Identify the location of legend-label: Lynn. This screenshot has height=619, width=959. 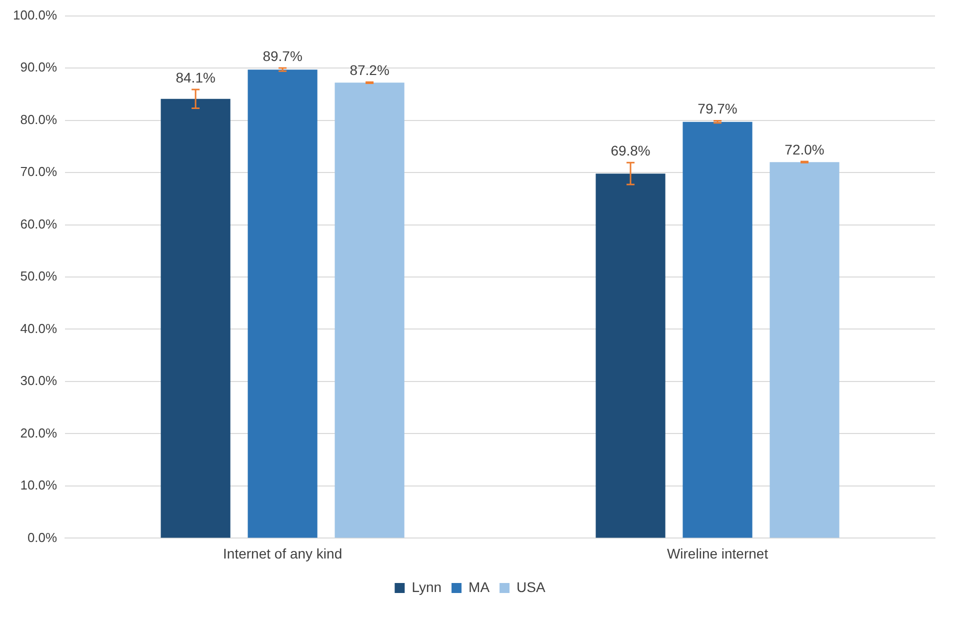
(427, 586).